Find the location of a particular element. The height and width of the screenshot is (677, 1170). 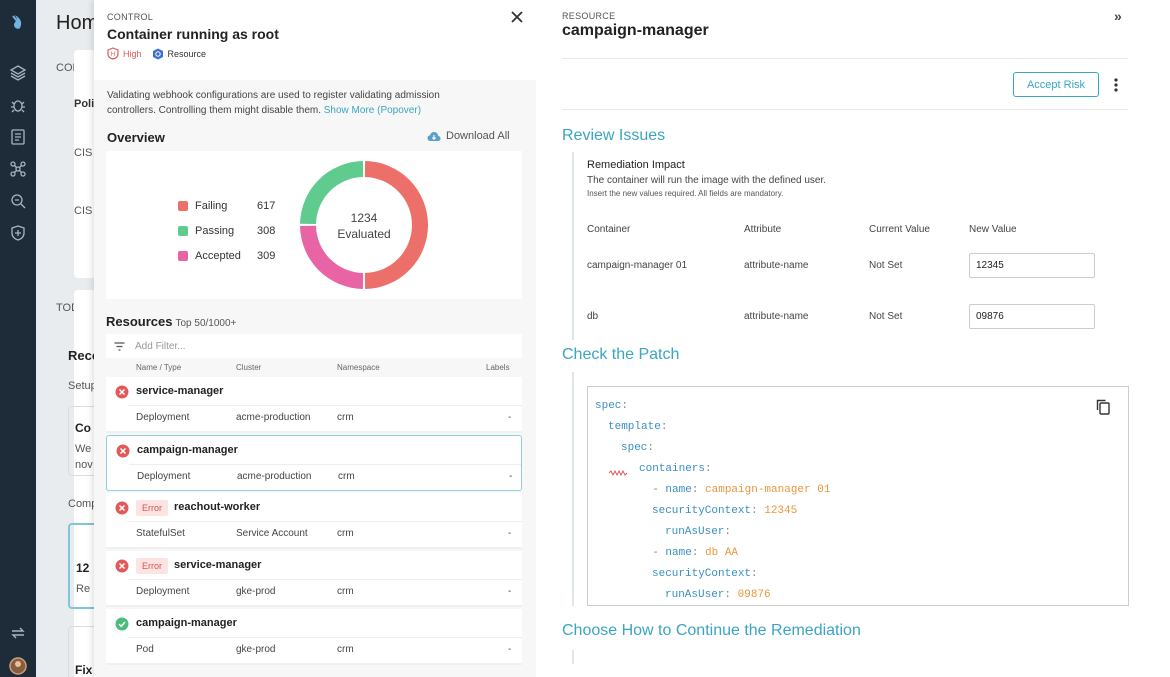

policy-col: Polic is located at coordinates (87, 104).